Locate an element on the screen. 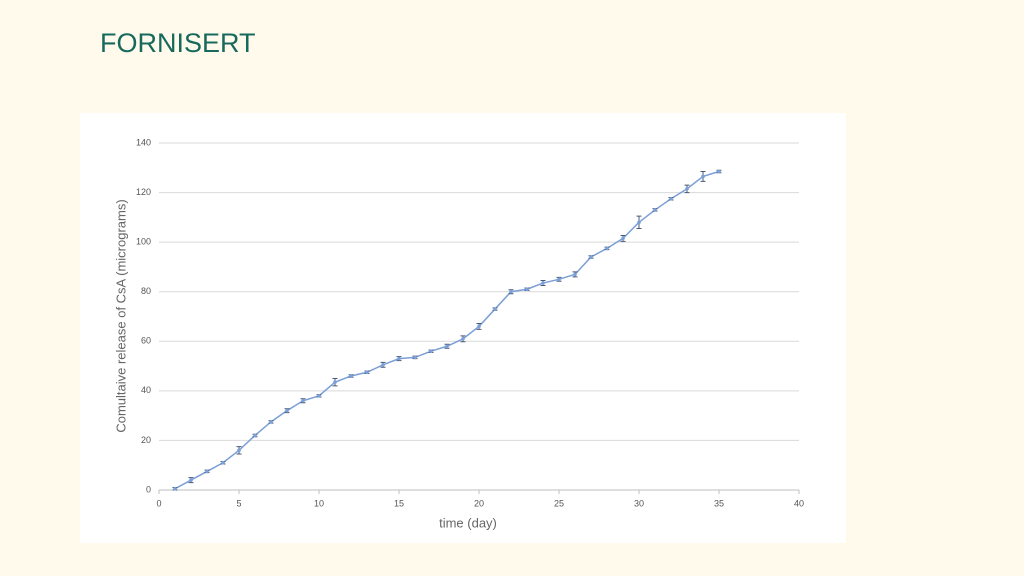 Image resolution: width=1024 pixels, height=576 pixels. y-tick-label: 80 is located at coordinates (146, 291).